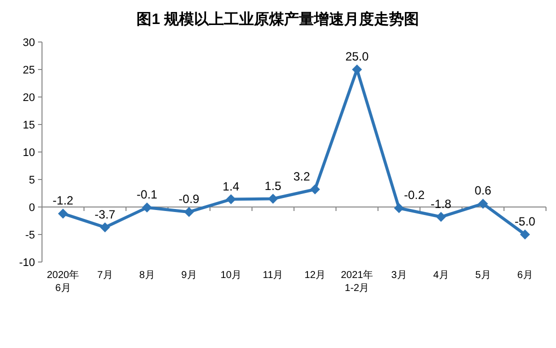  What do you see at coordinates (231, 275) in the screenshot?
I see `x-tick-label: 10月` at bounding box center [231, 275].